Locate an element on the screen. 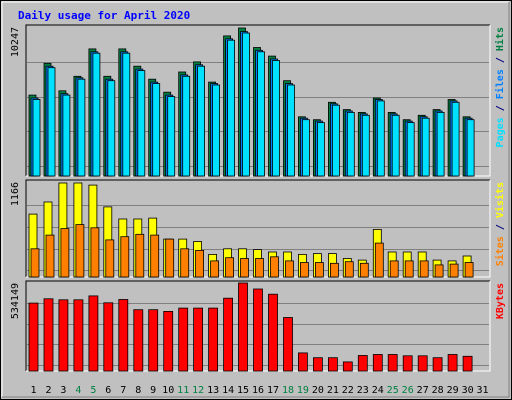  series-axis-label-part: KBytes is located at coordinates (500, 301).